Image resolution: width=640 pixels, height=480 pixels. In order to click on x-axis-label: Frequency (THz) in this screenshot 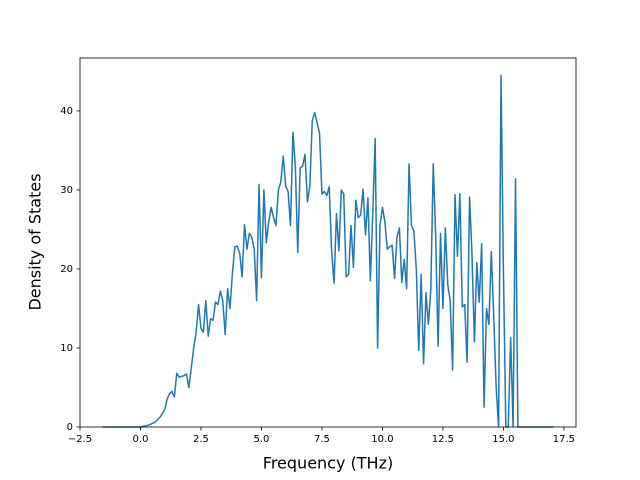, I will do `click(328, 463)`.